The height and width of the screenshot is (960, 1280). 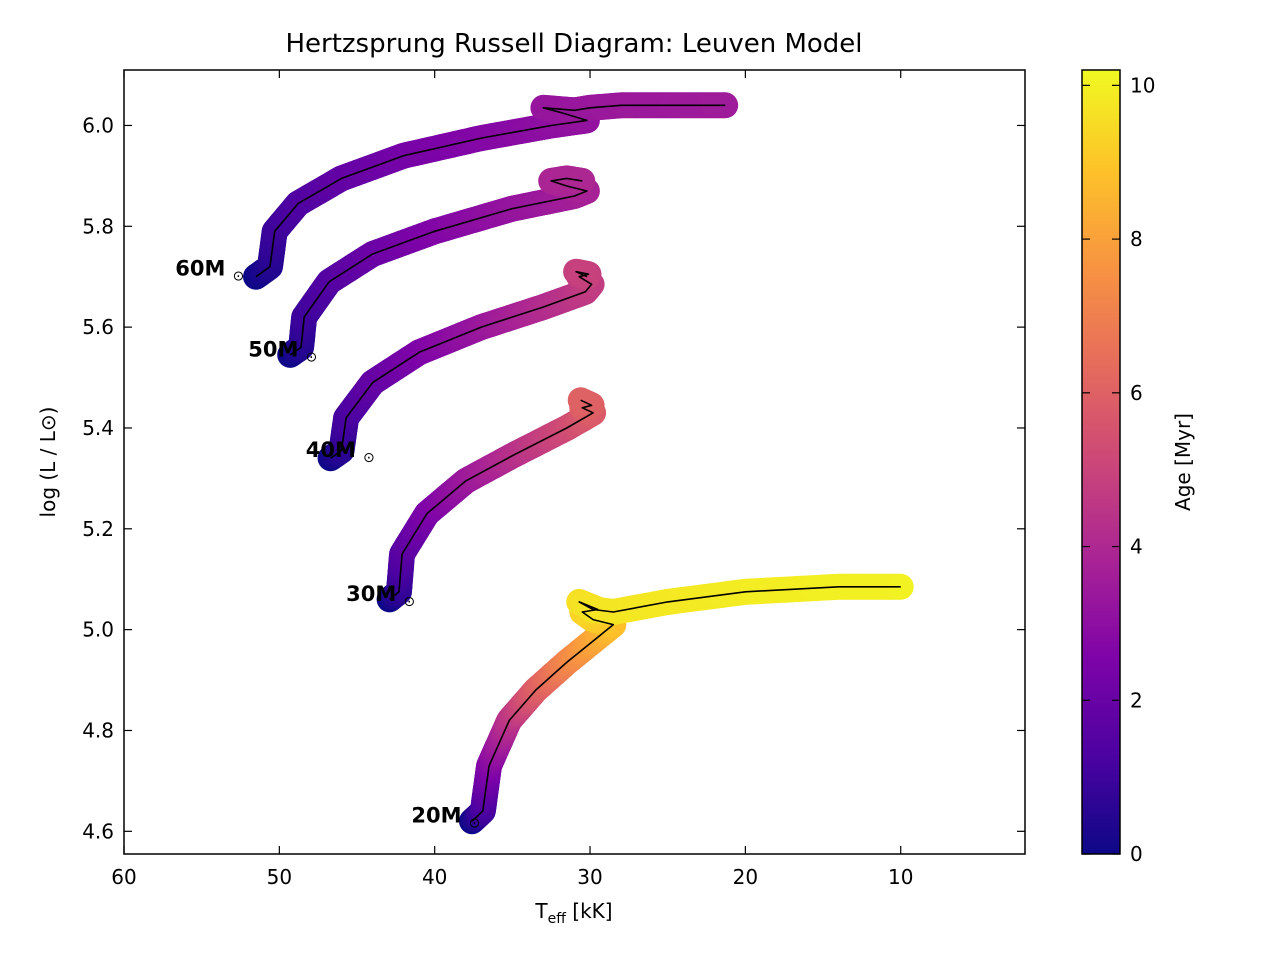 I want to click on x-axis-label: Teff [kK], so click(x=573, y=913).